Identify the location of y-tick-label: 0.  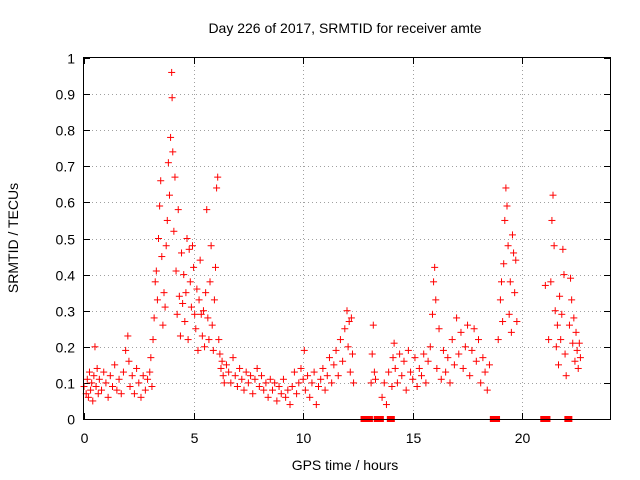
(71, 420).